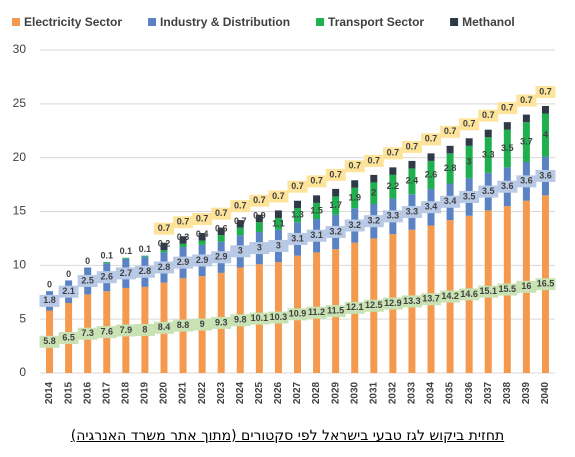 This screenshot has width=575, height=457. I want to click on data-label: 12.9, so click(393, 303).